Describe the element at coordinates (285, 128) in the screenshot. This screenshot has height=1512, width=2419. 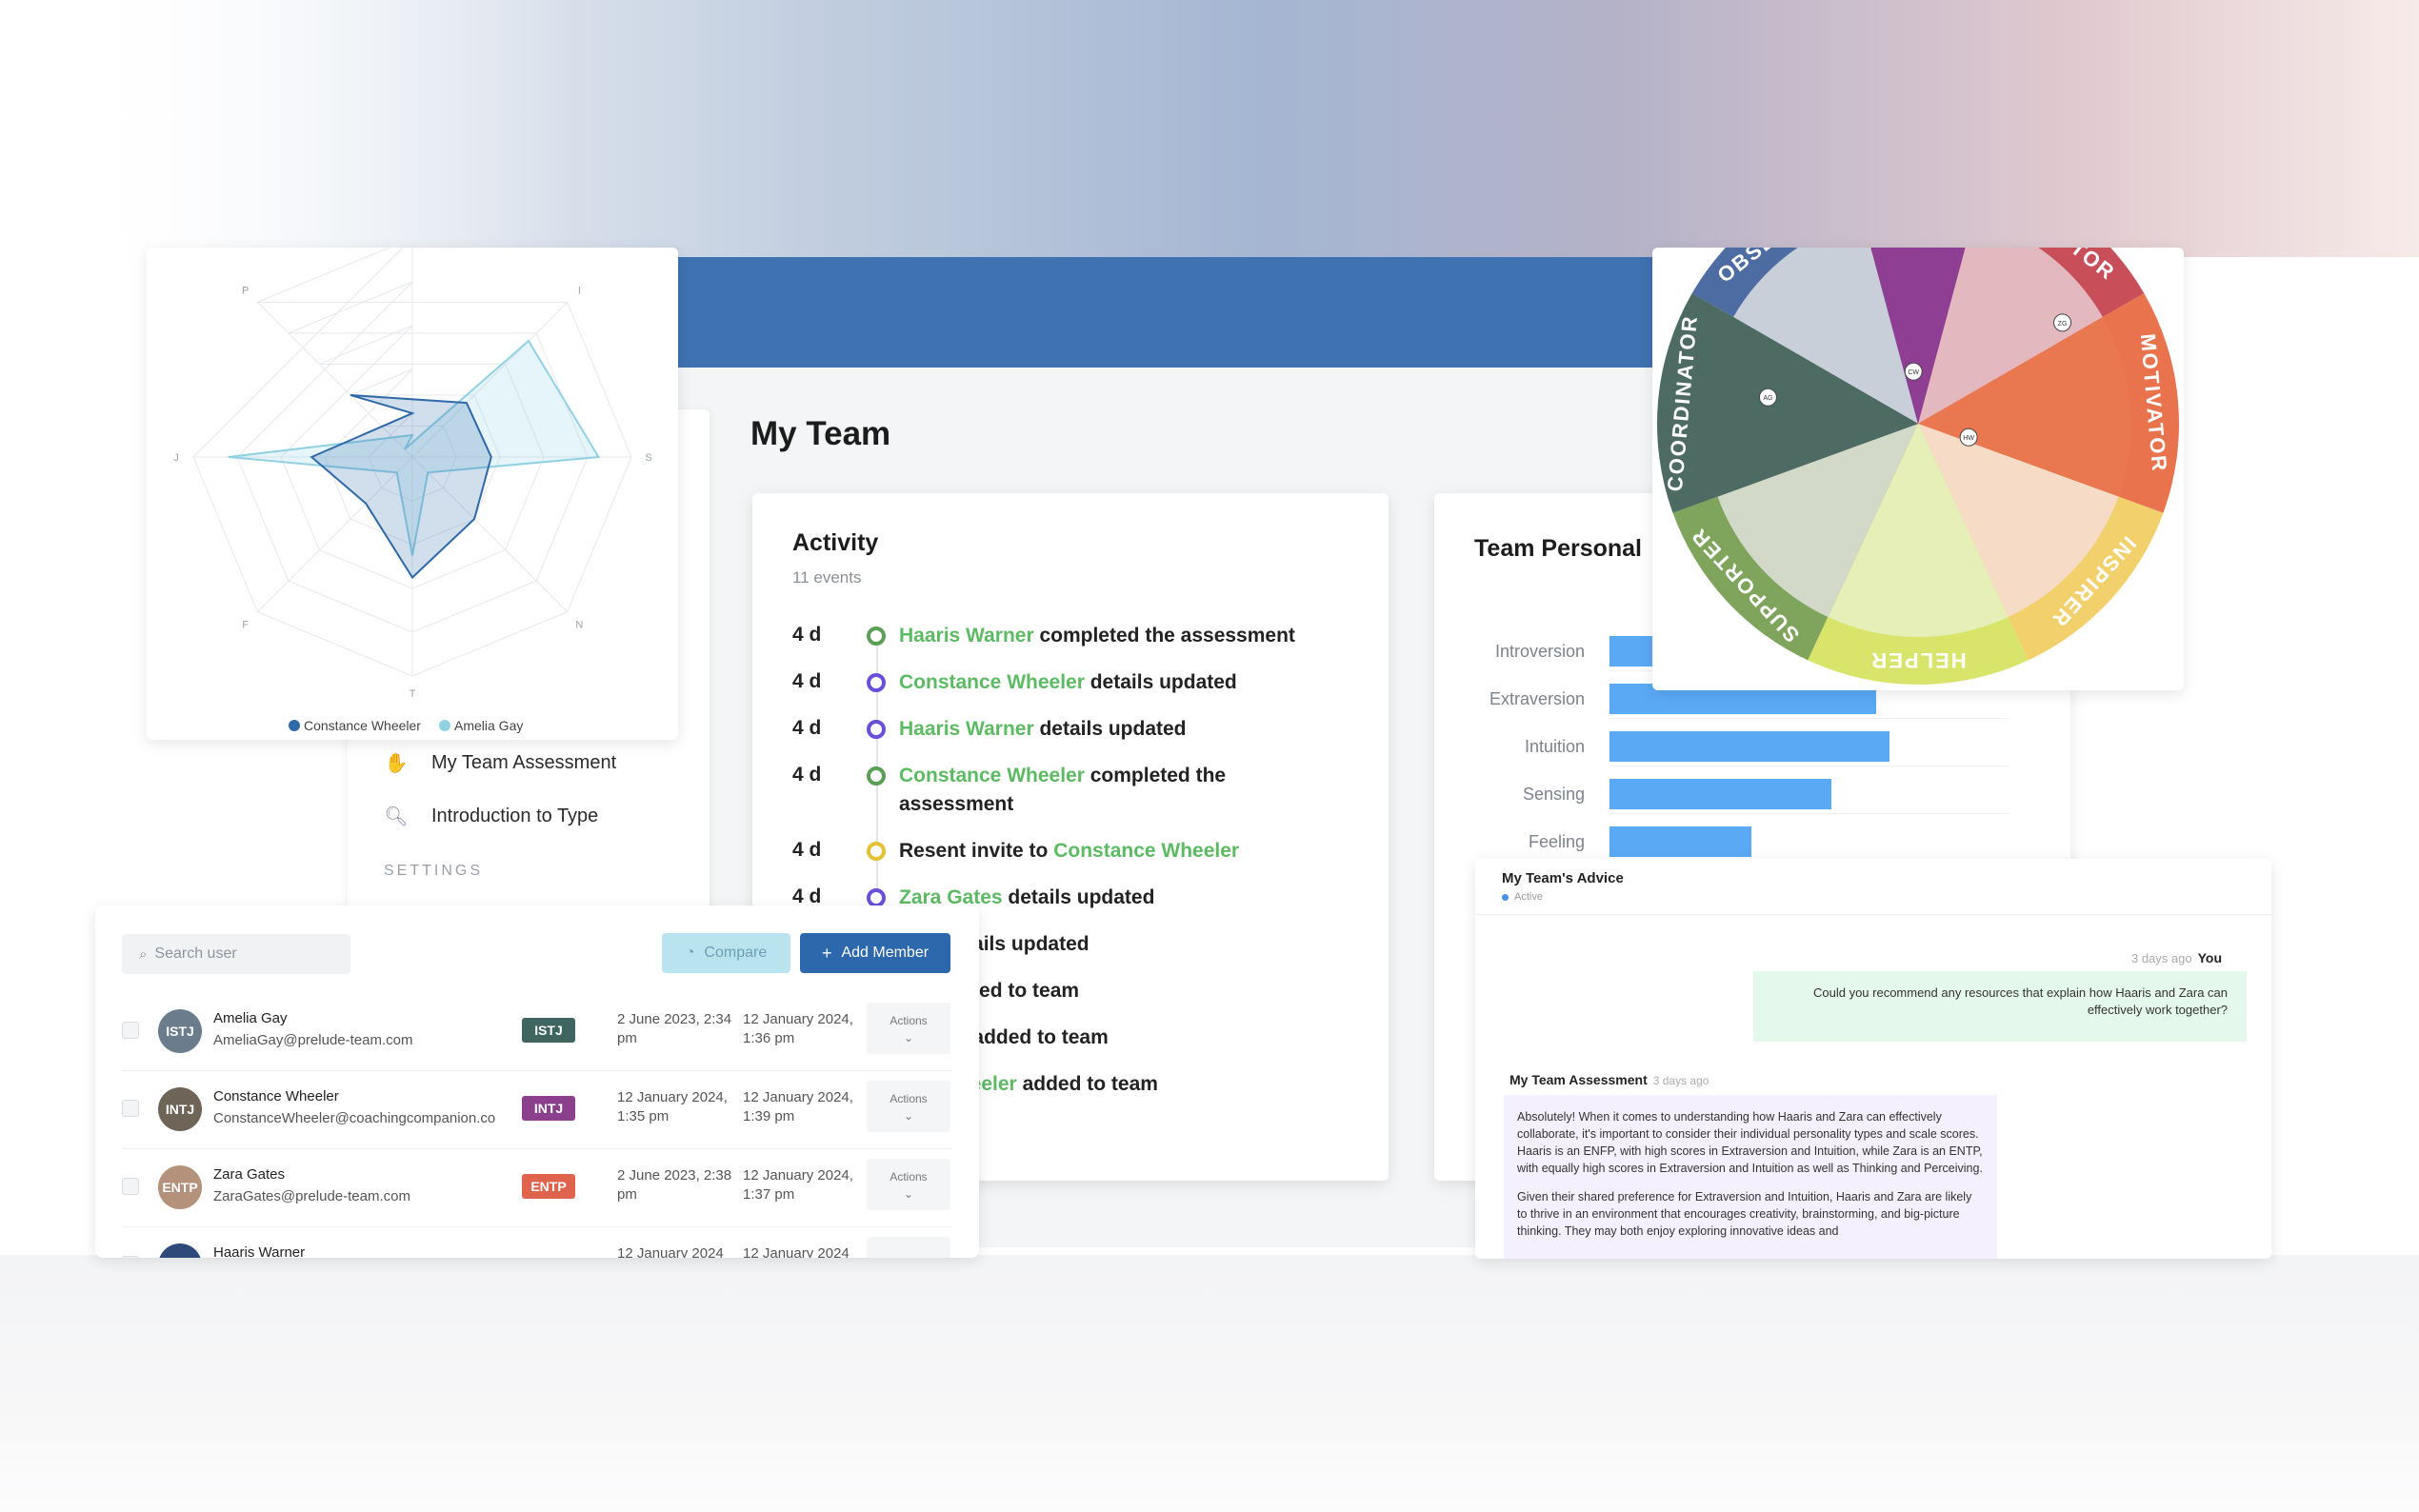
I see `hero-fade` at that location.